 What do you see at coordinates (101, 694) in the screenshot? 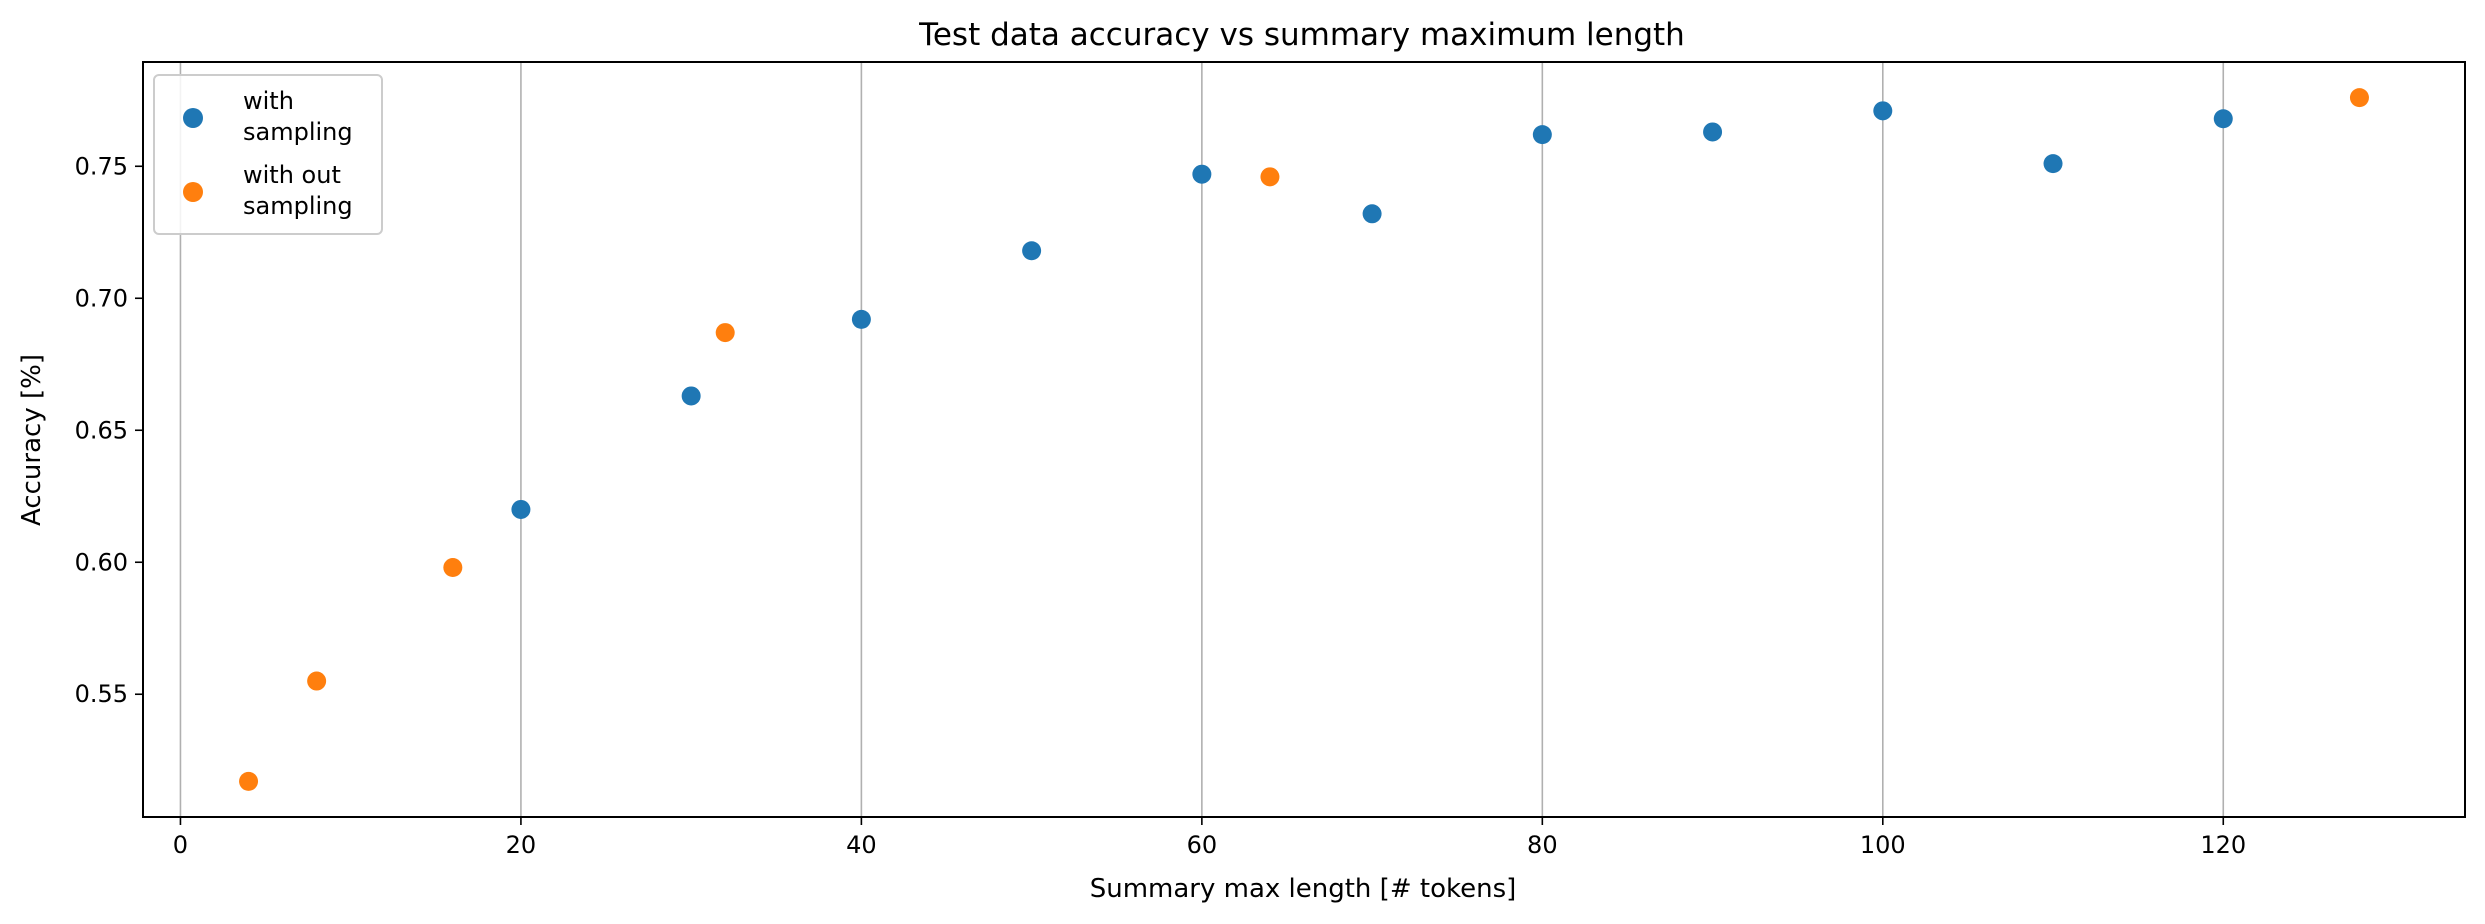
I see `y-tick-label: 0.55` at bounding box center [101, 694].